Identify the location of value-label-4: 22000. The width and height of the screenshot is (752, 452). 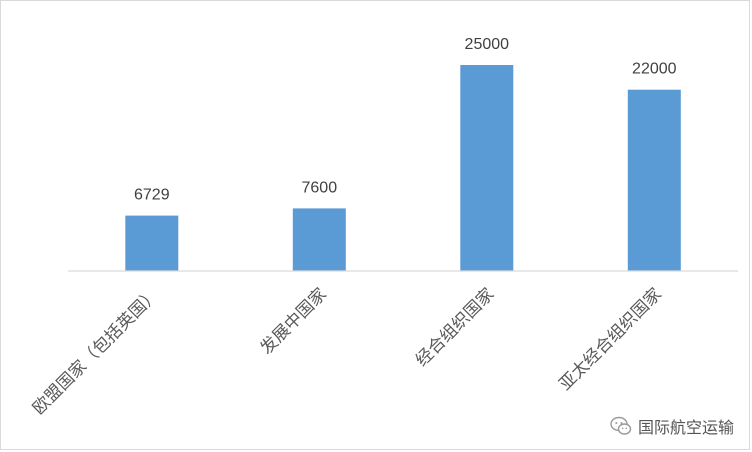
(654, 69).